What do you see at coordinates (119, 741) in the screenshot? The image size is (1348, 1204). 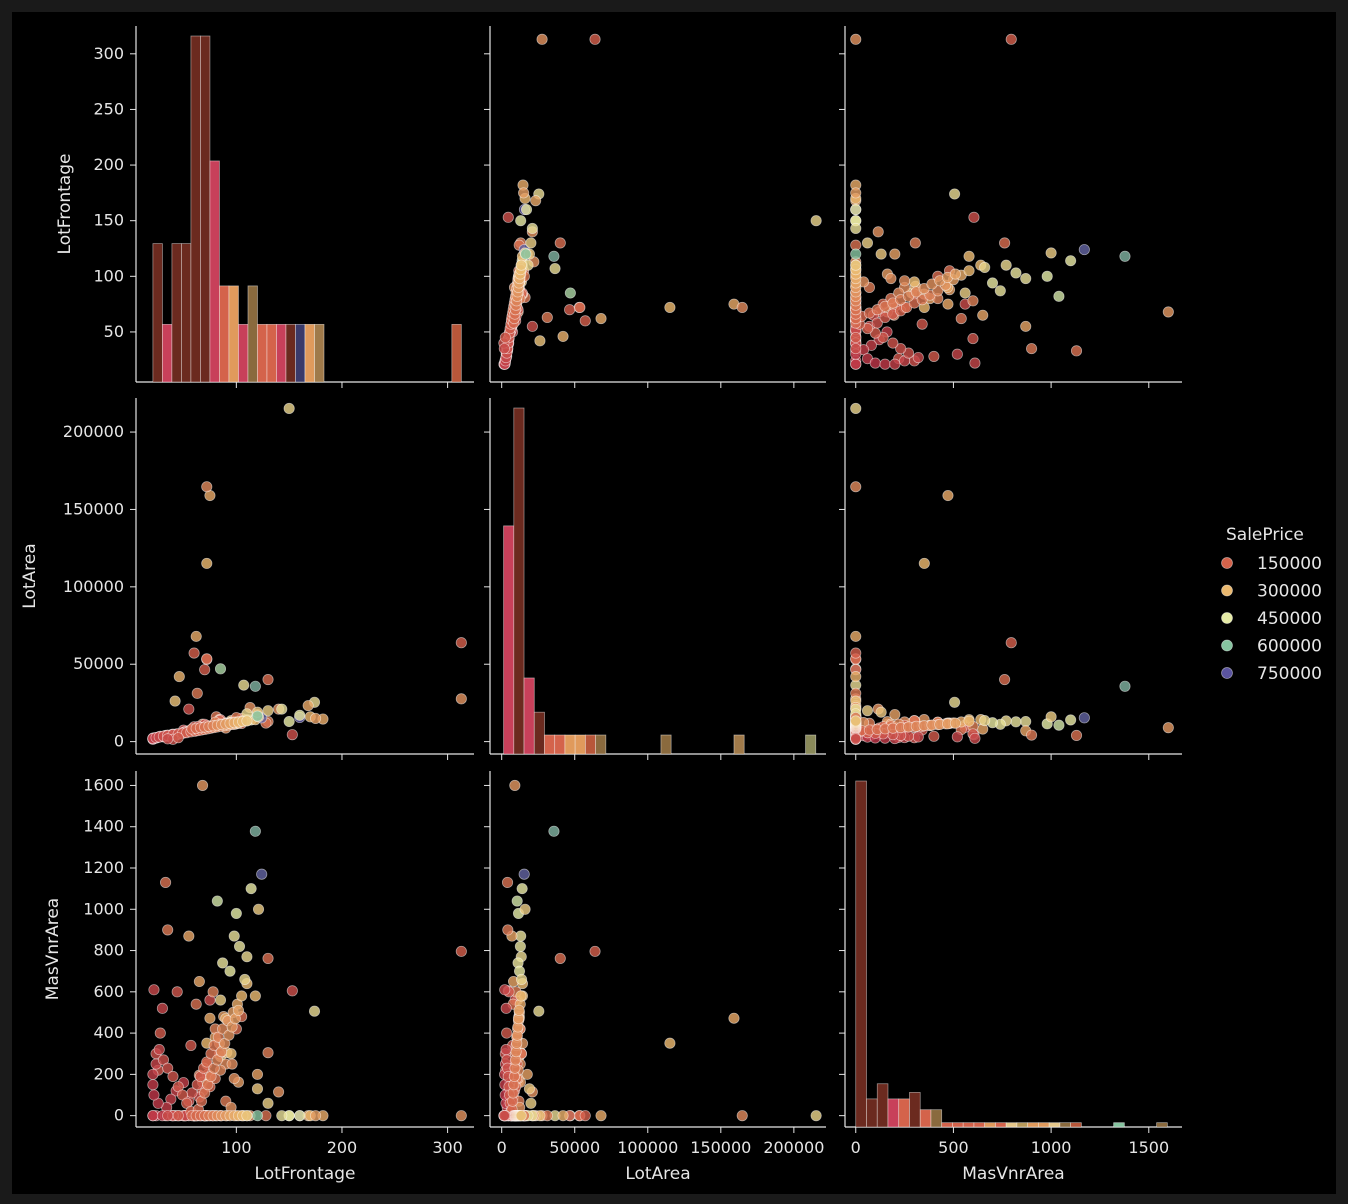 I see `y-tick-label: 0` at bounding box center [119, 741].